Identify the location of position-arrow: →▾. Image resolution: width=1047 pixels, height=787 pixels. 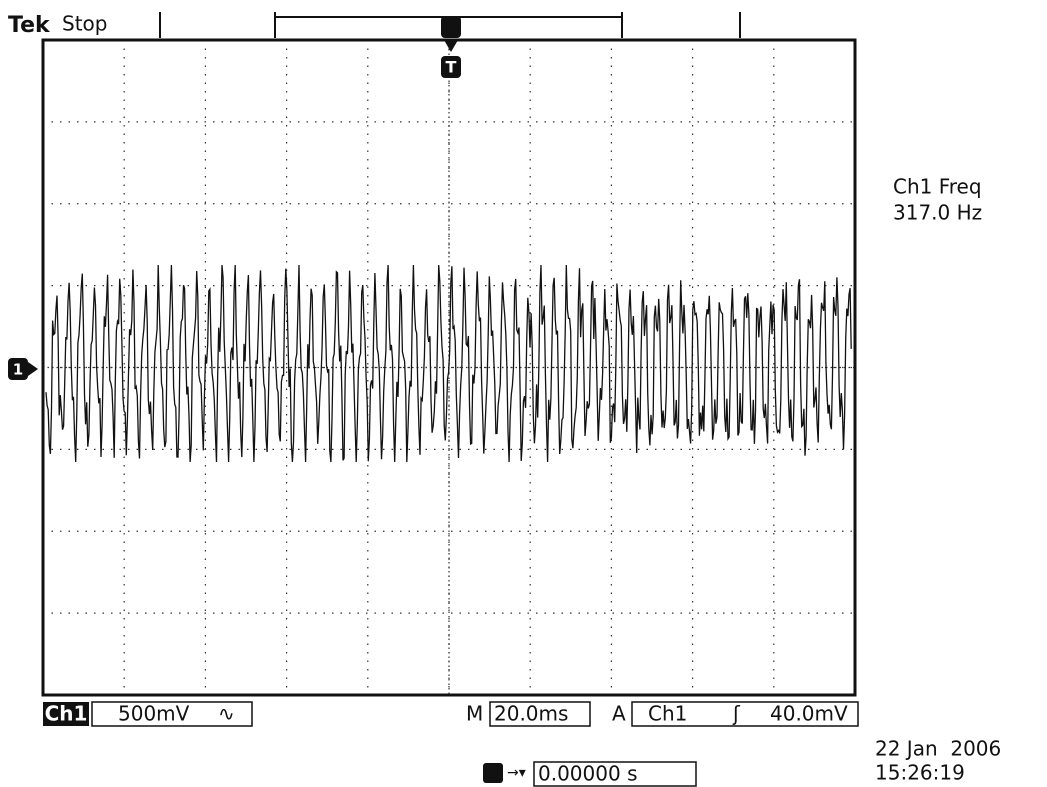
(516, 773).